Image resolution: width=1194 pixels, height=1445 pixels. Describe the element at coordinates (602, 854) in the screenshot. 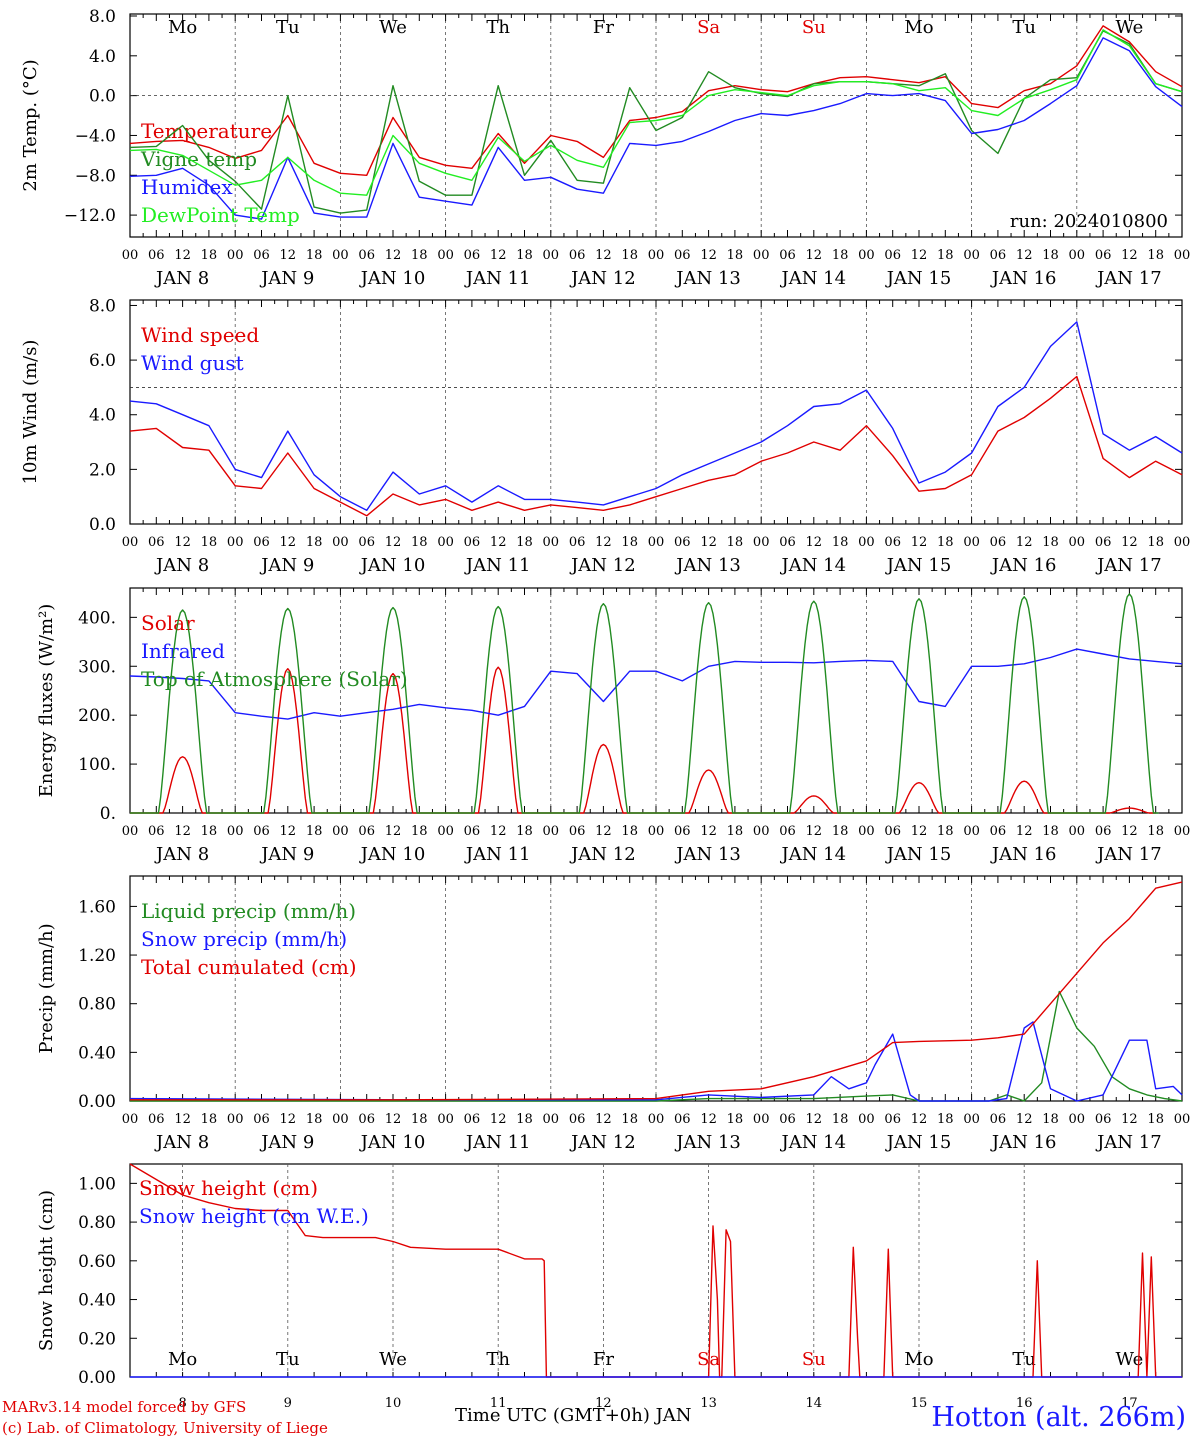

I see `date-label: JAN 12` at that location.